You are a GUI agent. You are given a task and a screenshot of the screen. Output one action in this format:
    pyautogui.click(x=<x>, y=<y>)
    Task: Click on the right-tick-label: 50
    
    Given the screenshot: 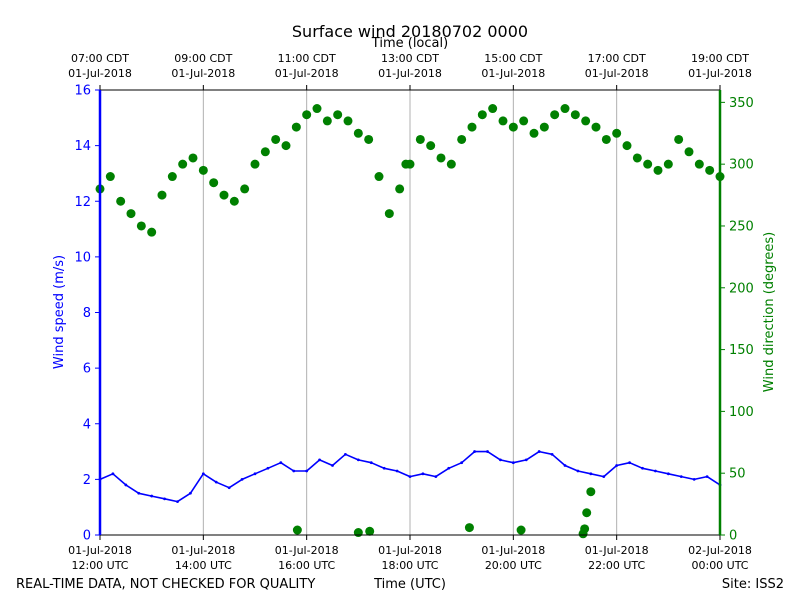 What is the action you would take?
    pyautogui.click(x=737, y=474)
    